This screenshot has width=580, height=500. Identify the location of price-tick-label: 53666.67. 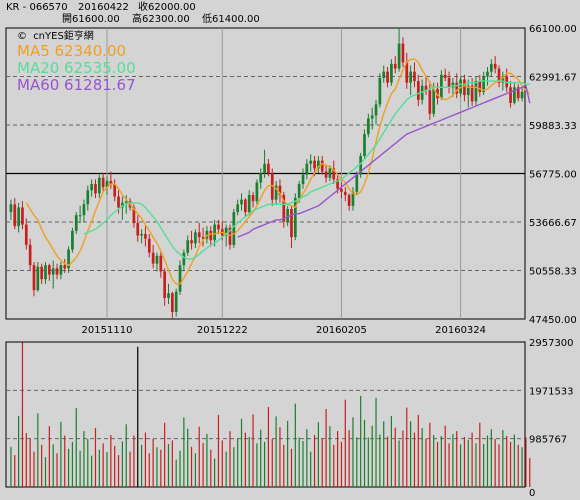
(553, 223).